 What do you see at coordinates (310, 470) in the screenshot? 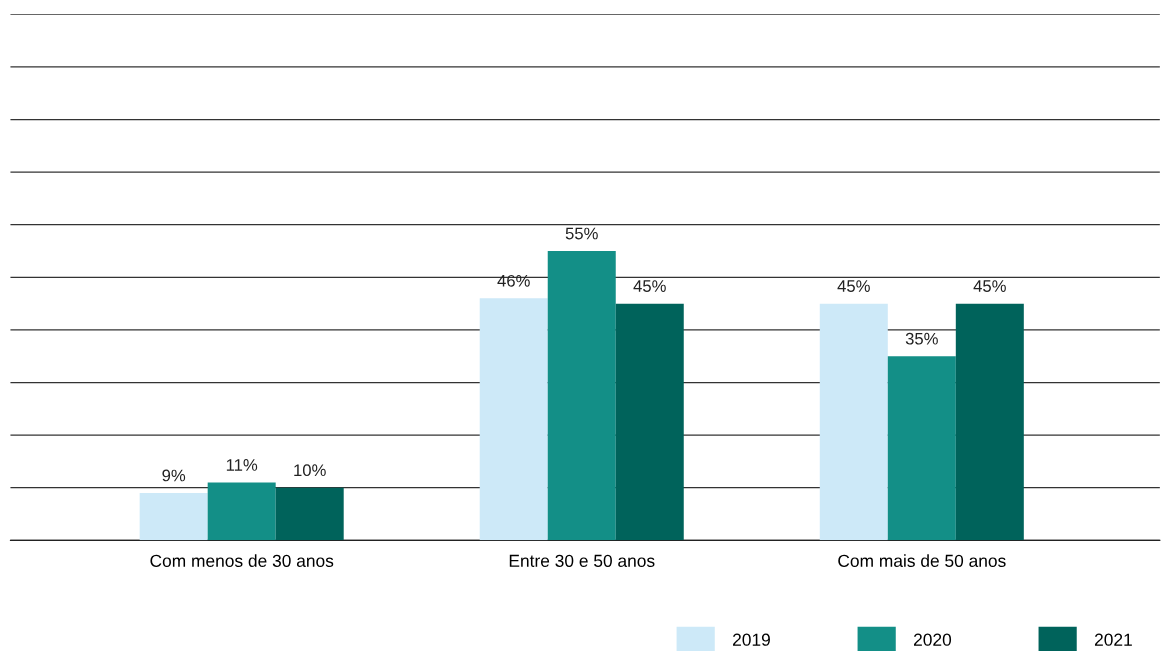
I see `data-label: 10%` at bounding box center [310, 470].